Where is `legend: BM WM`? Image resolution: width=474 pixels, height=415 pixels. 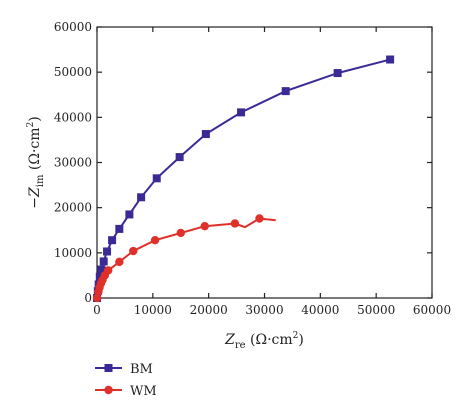 legend: BM WM is located at coordinates (126, 380).